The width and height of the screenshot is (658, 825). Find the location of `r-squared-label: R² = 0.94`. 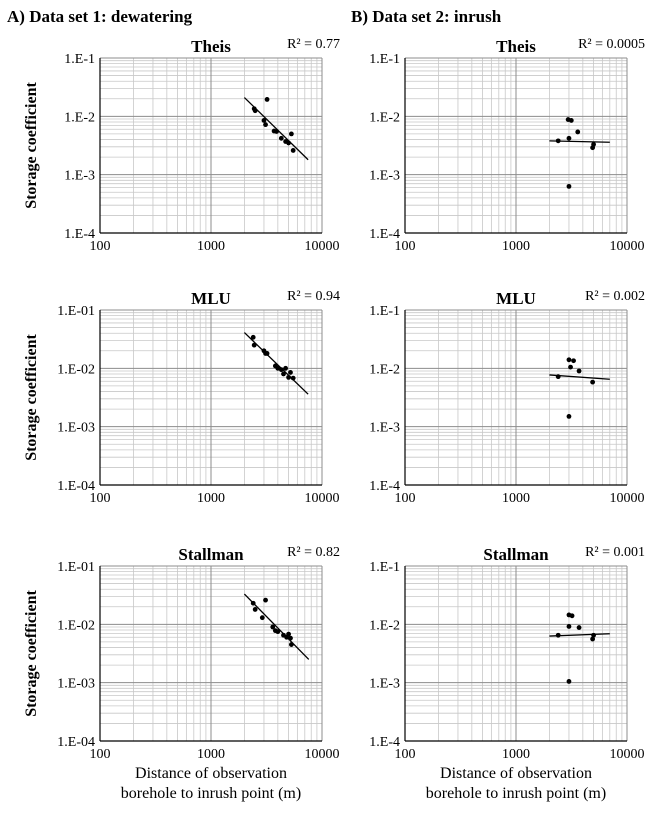

r-squared-label: R² = 0.94 is located at coordinates (313, 296).